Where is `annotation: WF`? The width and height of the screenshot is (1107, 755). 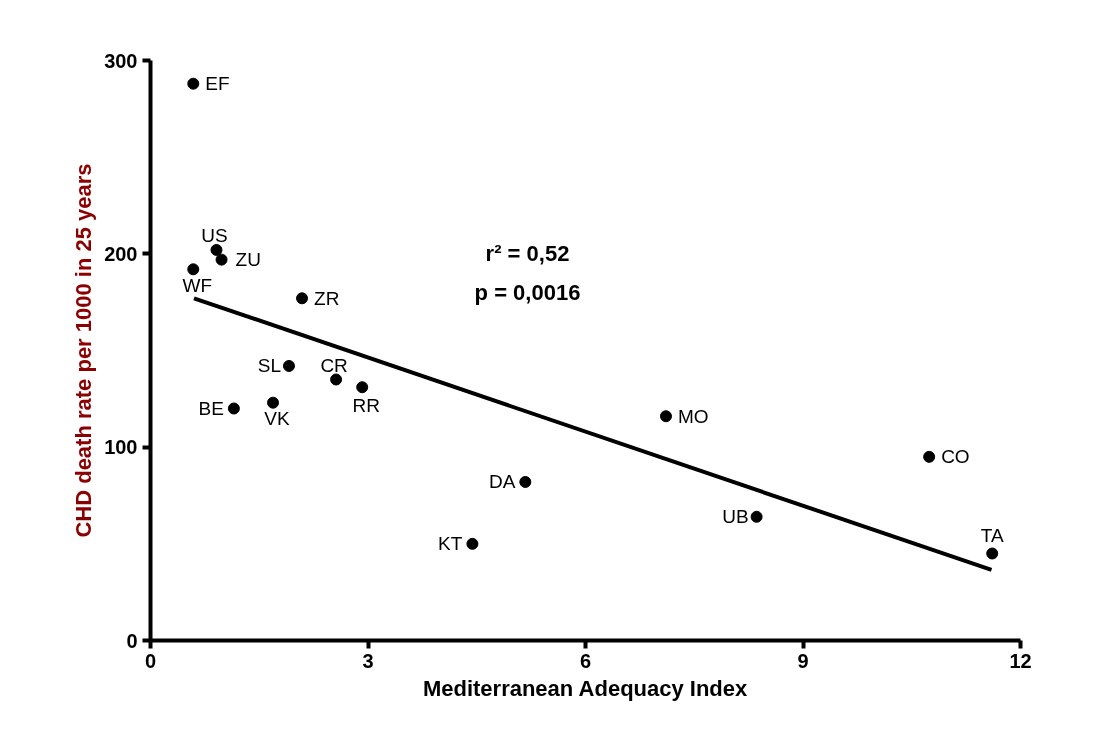 annotation: WF is located at coordinates (197, 285).